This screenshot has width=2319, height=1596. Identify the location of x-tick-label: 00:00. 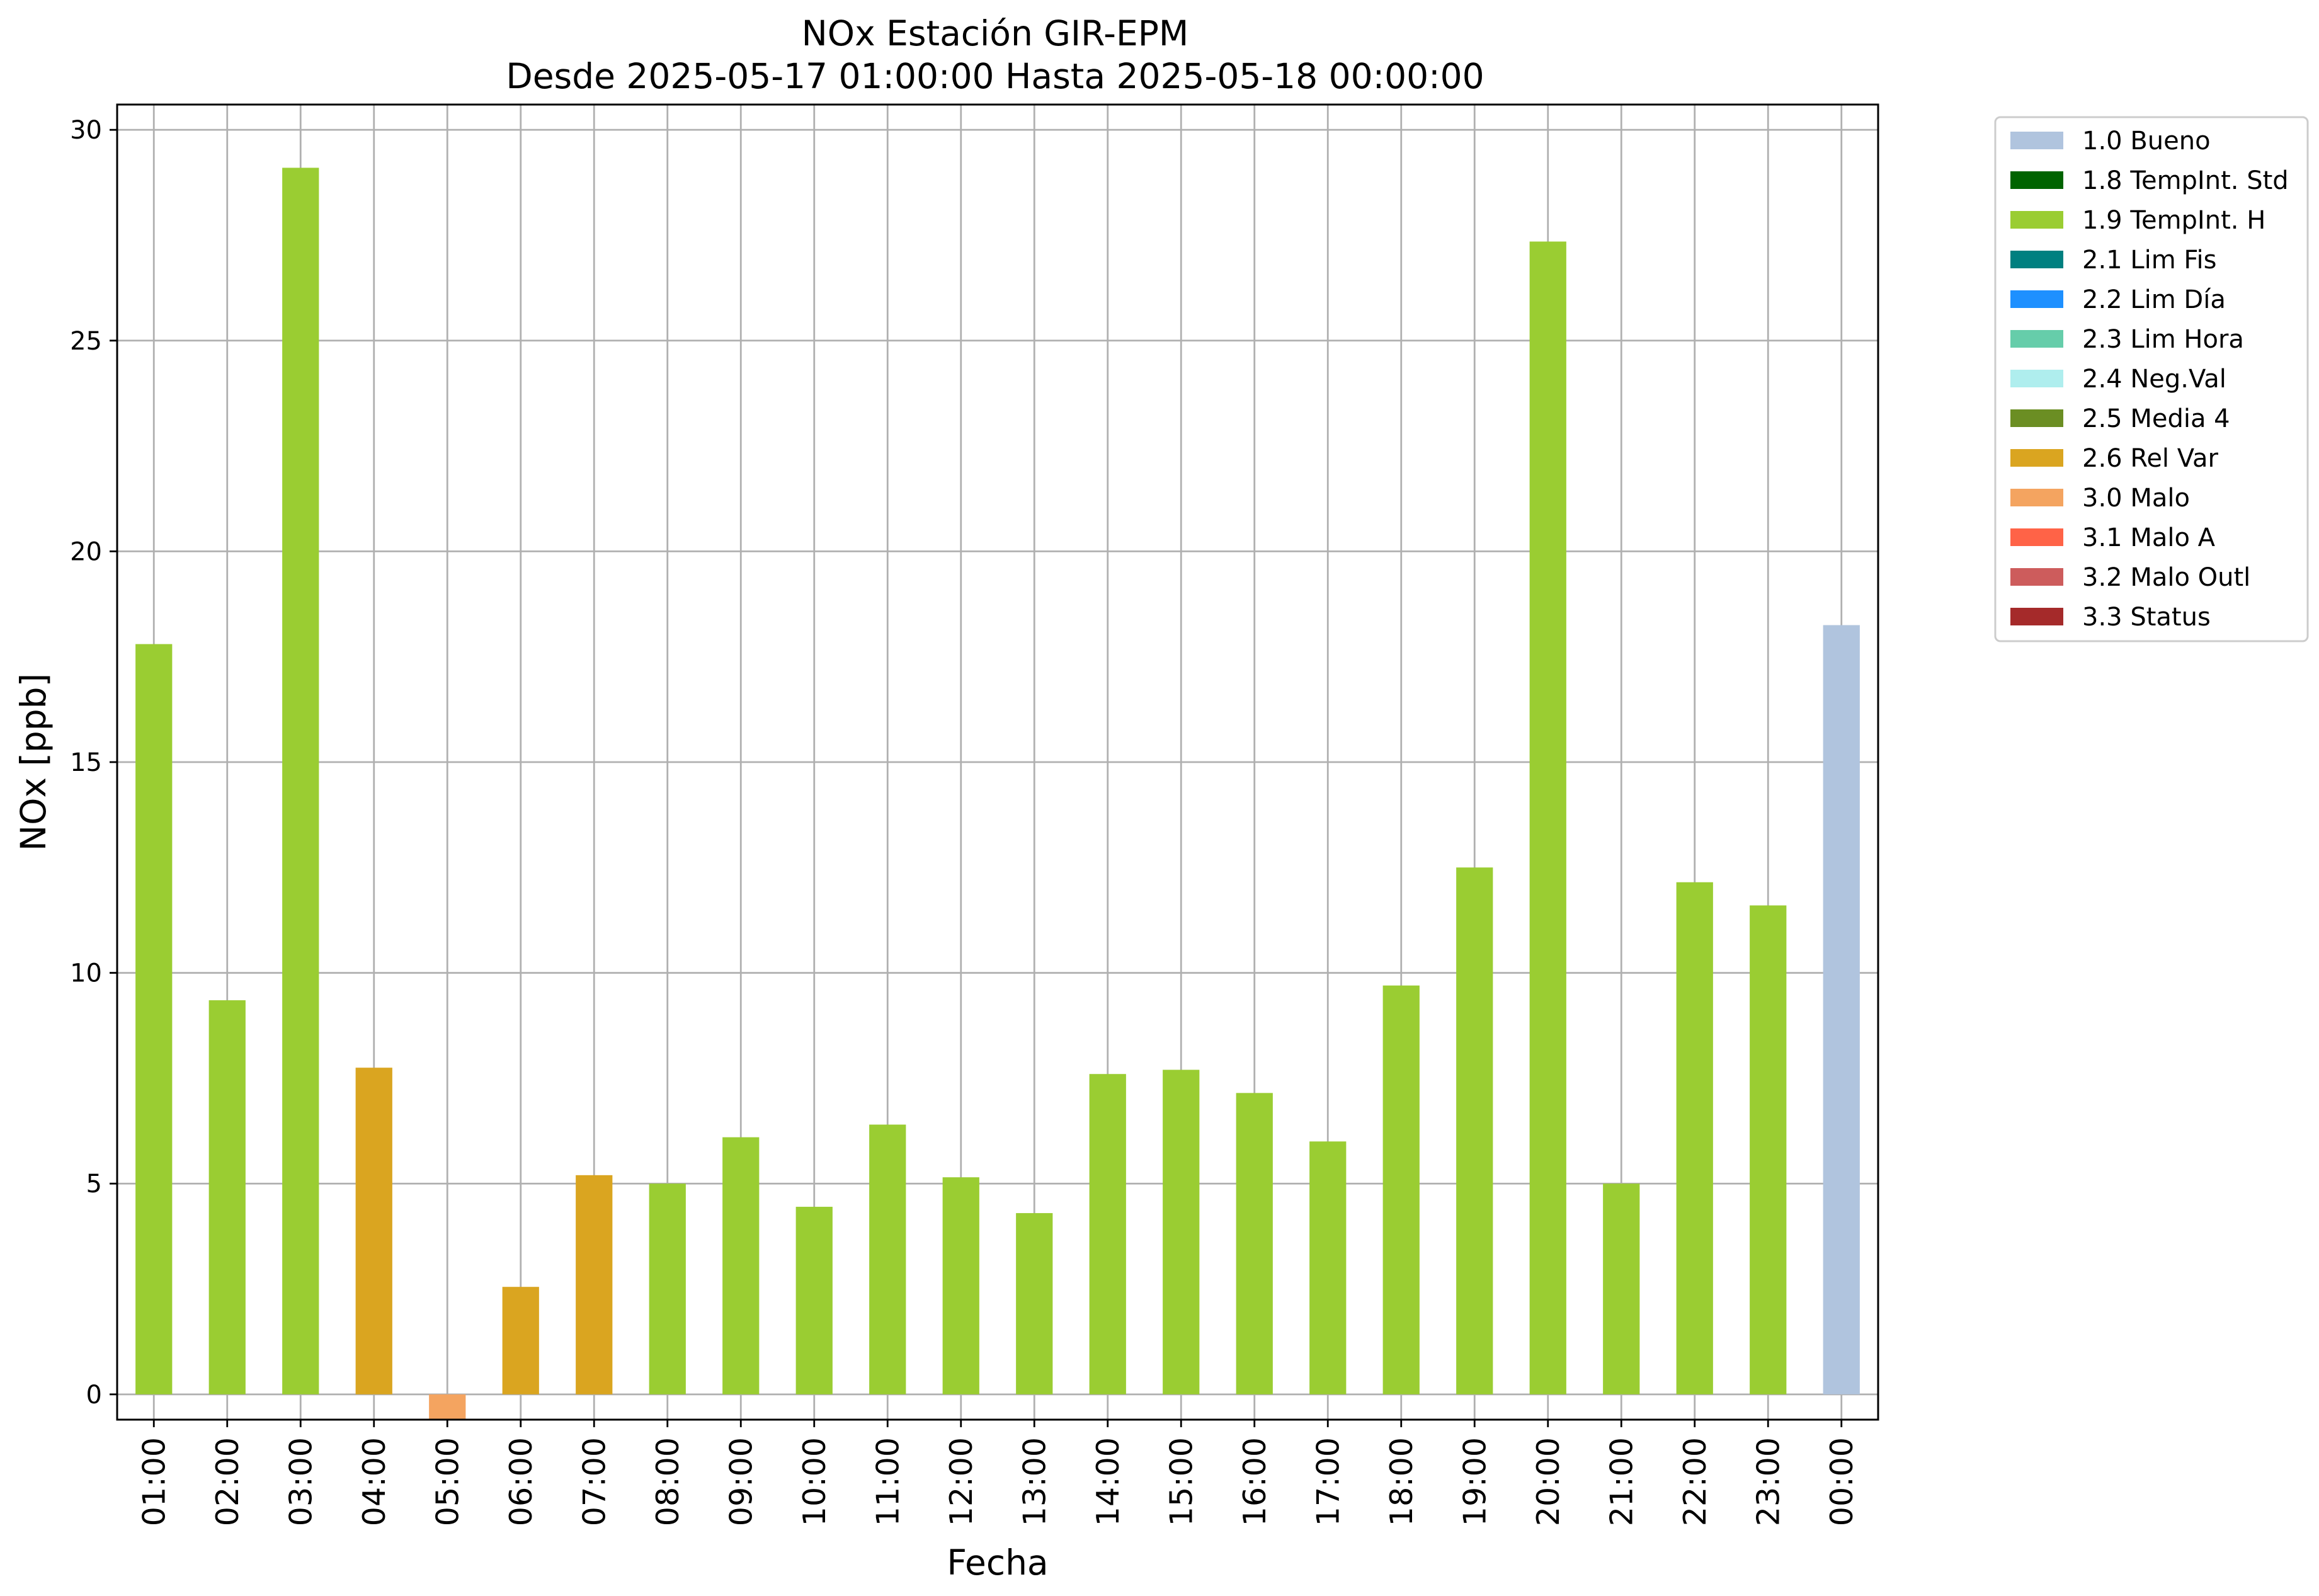
(1842, 1481).